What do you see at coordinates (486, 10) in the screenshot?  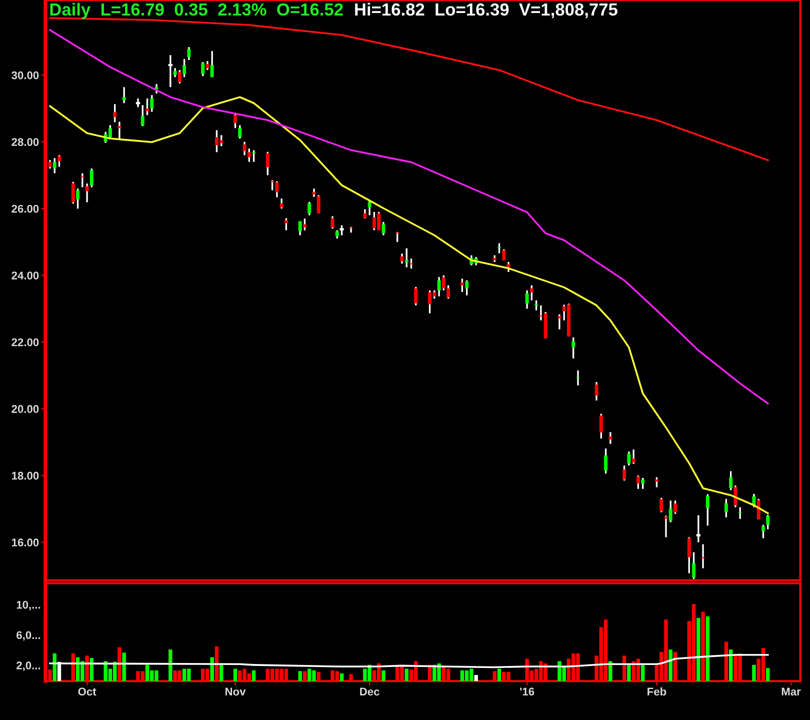 I see `chart-subtitle: Hi=16.82 Lo=16.39 V=1,808,775` at bounding box center [486, 10].